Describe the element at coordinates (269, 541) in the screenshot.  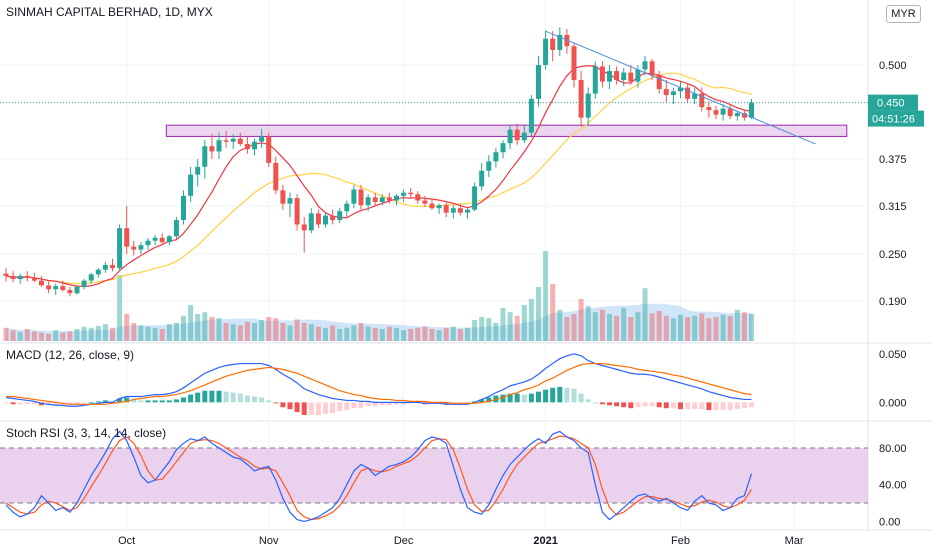
I see `time-tick-label: Nov` at that location.